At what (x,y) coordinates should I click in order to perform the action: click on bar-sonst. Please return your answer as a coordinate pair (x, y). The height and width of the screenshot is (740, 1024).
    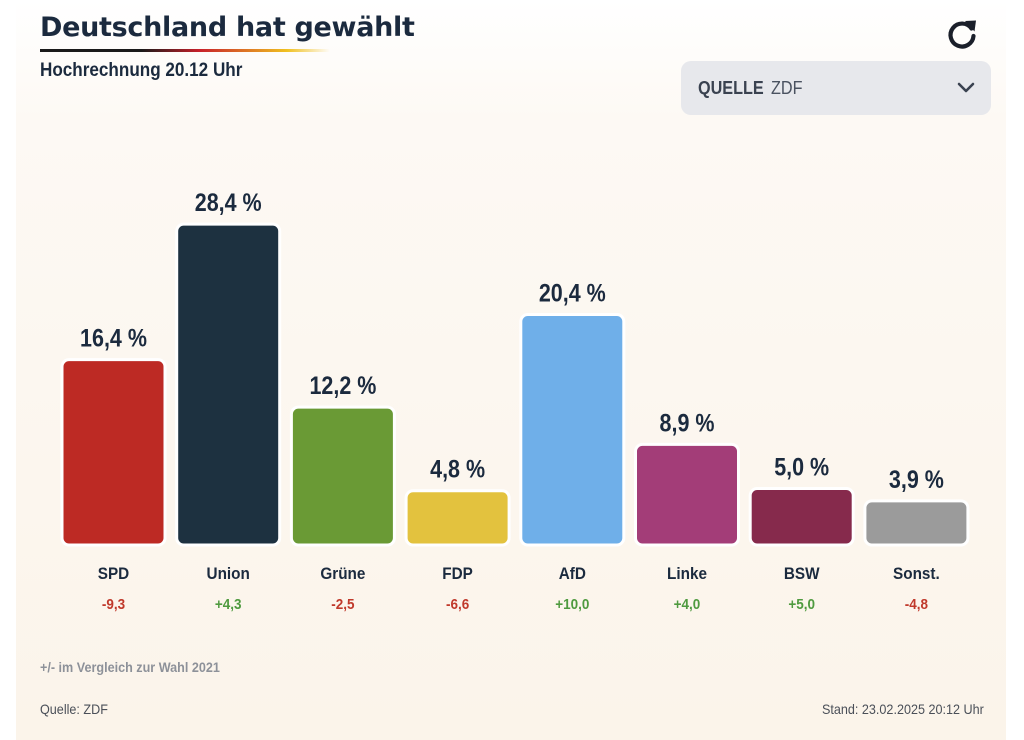
    Looking at the image, I should click on (916, 523).